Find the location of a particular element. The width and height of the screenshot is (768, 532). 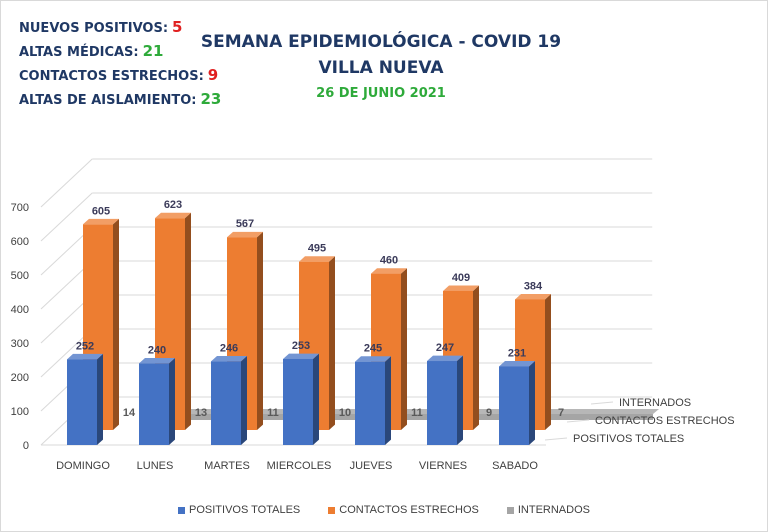

depth-axis-label: CONTACTOS ESTRECHOS is located at coordinates (665, 421).